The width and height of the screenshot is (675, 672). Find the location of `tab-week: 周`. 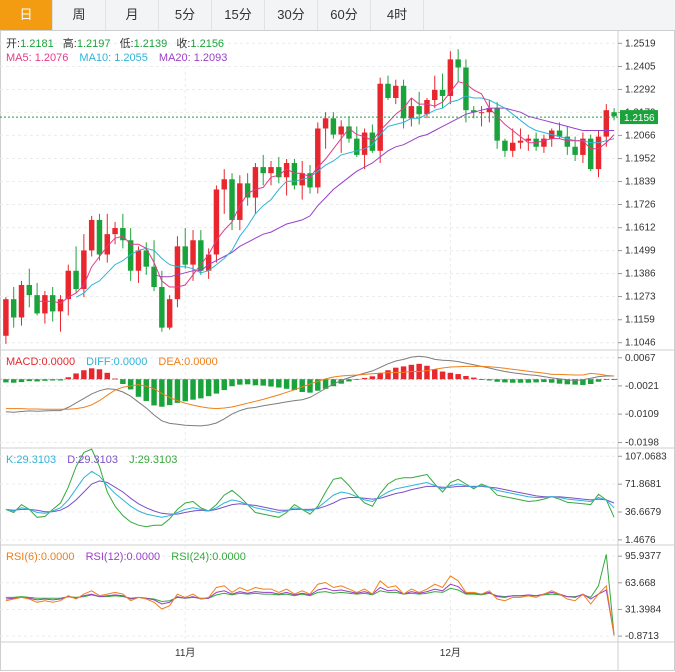

tab-week: 周 is located at coordinates (79, 15).